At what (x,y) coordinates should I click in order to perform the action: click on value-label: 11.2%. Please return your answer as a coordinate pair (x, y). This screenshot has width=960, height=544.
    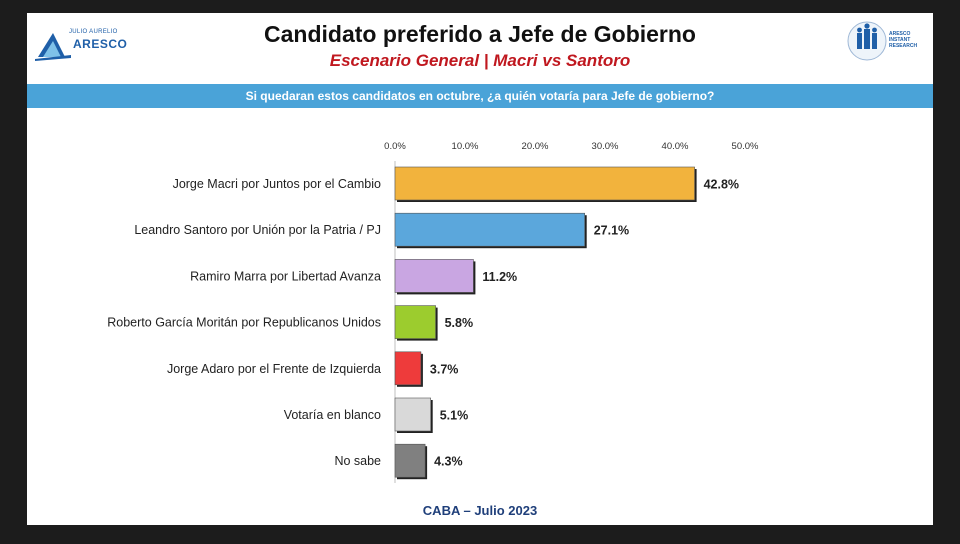
    Looking at the image, I should click on (499, 277).